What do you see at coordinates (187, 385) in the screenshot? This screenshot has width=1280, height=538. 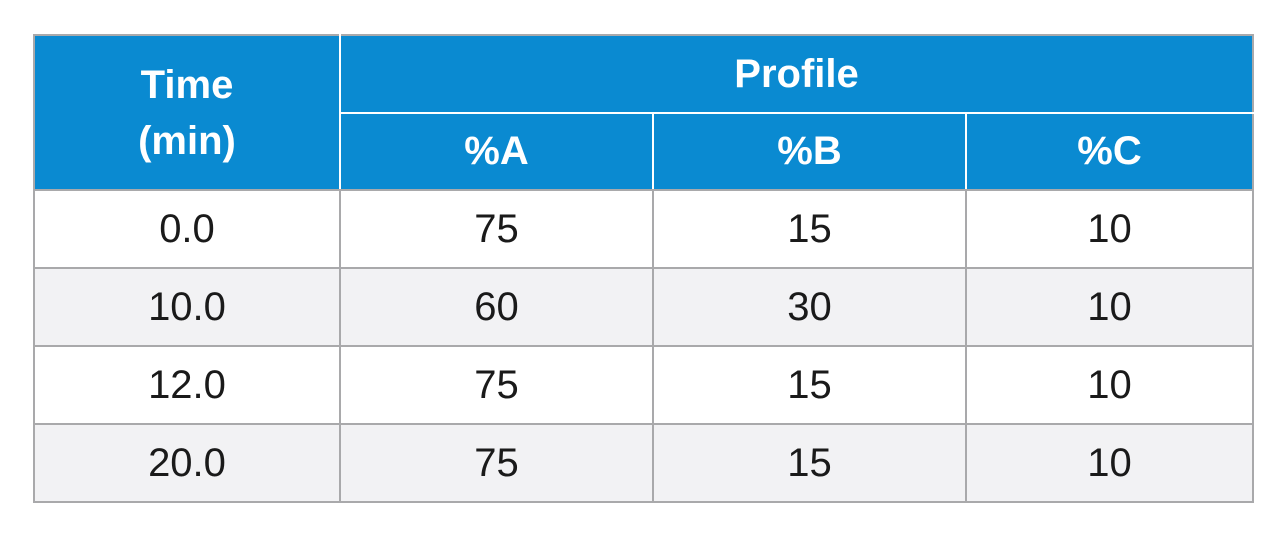 I see `time-cell: 12.0` at bounding box center [187, 385].